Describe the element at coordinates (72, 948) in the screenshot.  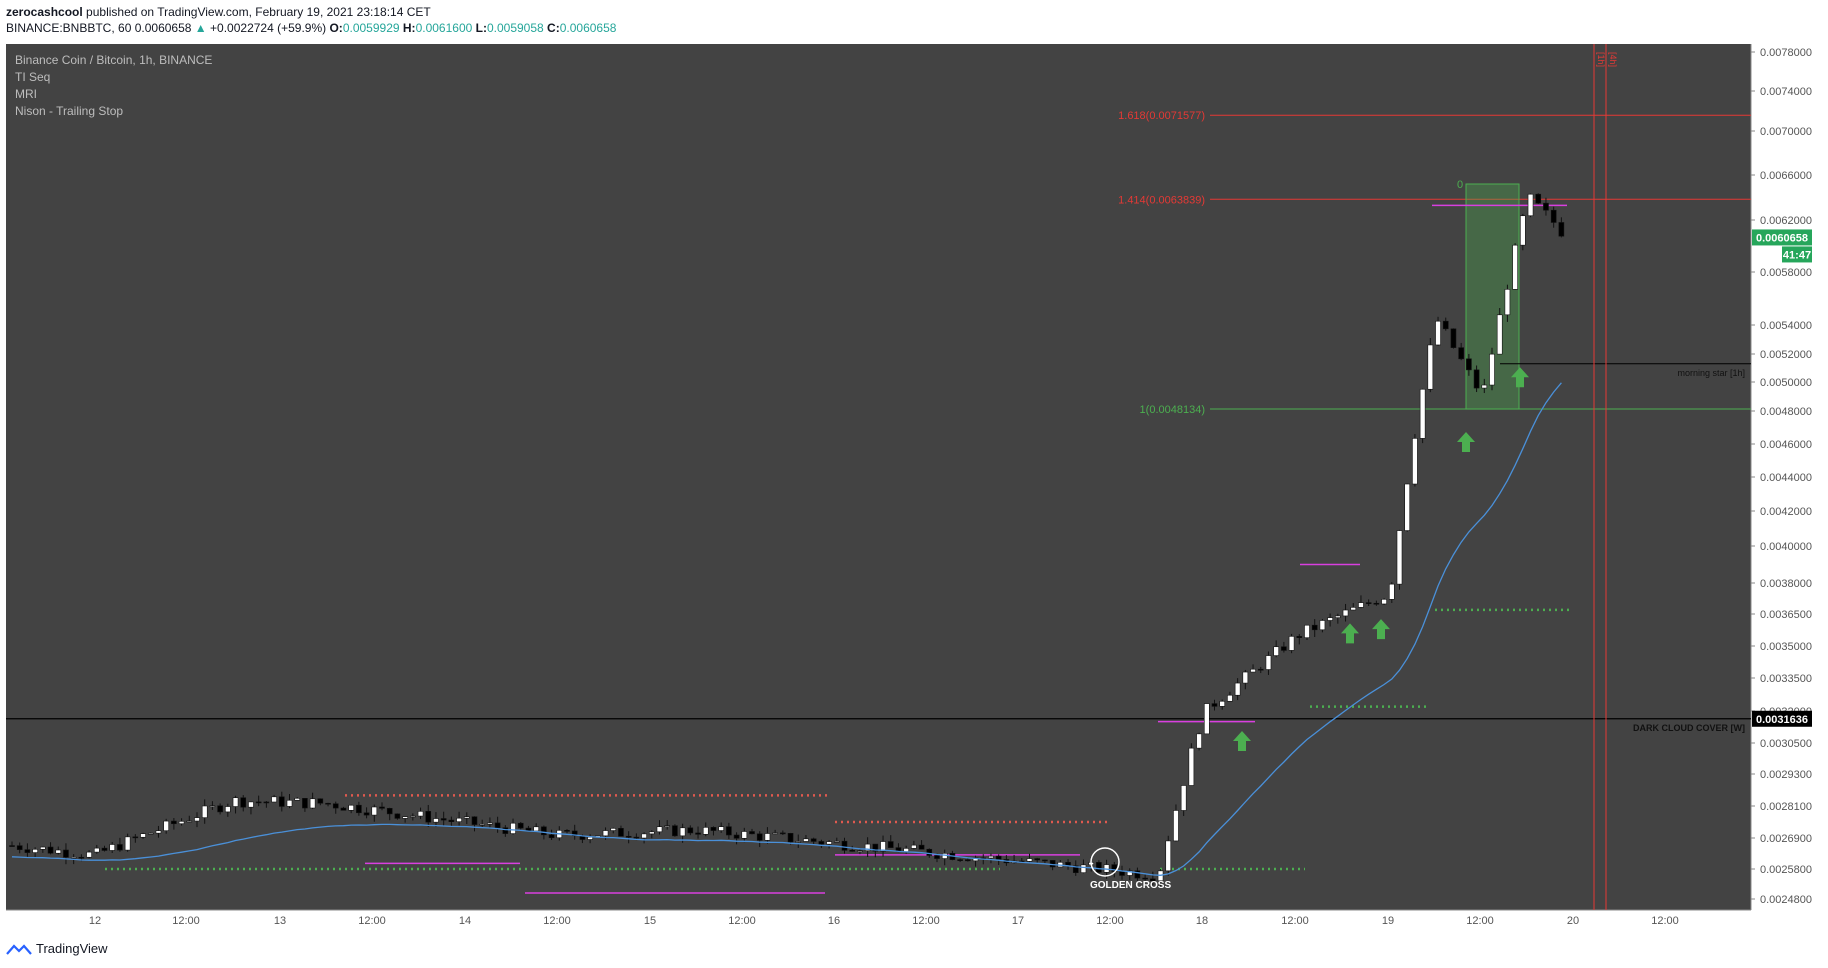
I see `footer-brand: TradingView` at that location.